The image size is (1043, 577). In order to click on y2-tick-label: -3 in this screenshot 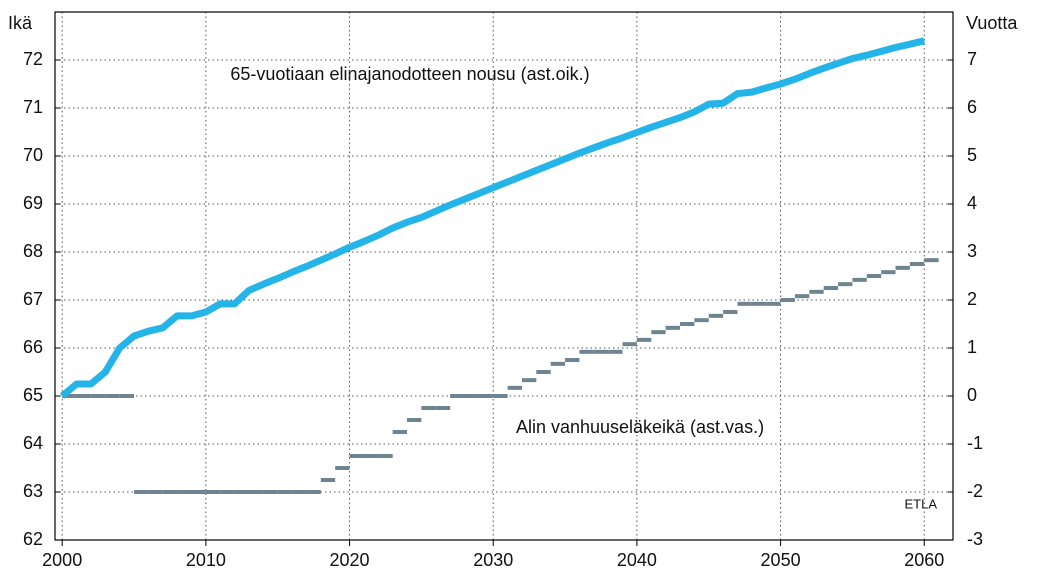, I will do `click(975, 539)`.